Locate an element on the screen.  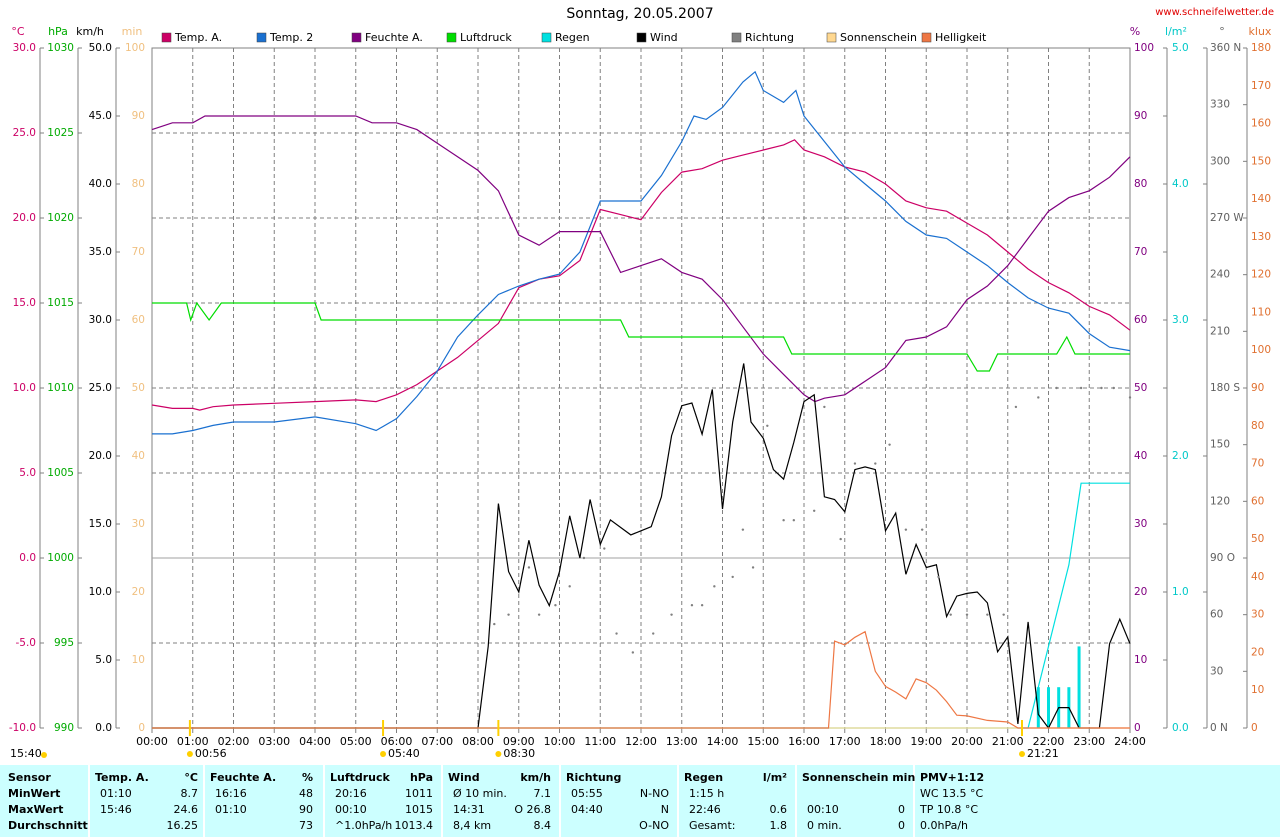
stat-text: 0.0hPa/h is located at coordinates (944, 825).